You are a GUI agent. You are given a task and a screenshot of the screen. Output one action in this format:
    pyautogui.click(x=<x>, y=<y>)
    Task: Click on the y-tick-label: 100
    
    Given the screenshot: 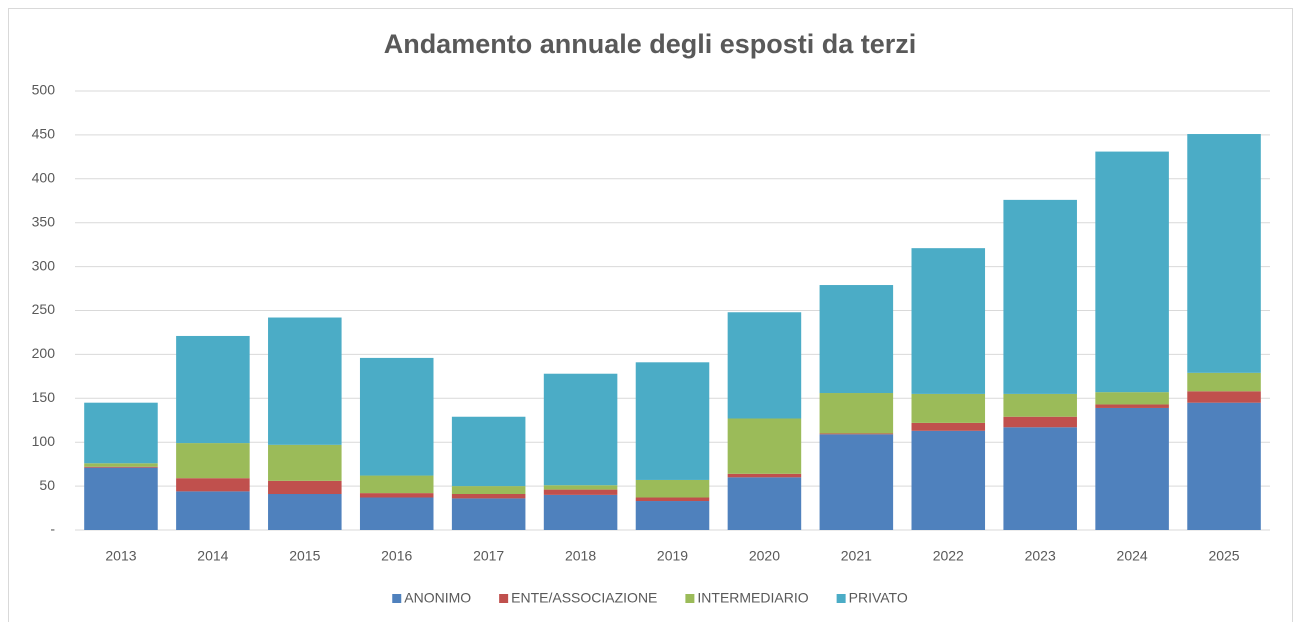 What is the action you would take?
    pyautogui.click(x=44, y=441)
    